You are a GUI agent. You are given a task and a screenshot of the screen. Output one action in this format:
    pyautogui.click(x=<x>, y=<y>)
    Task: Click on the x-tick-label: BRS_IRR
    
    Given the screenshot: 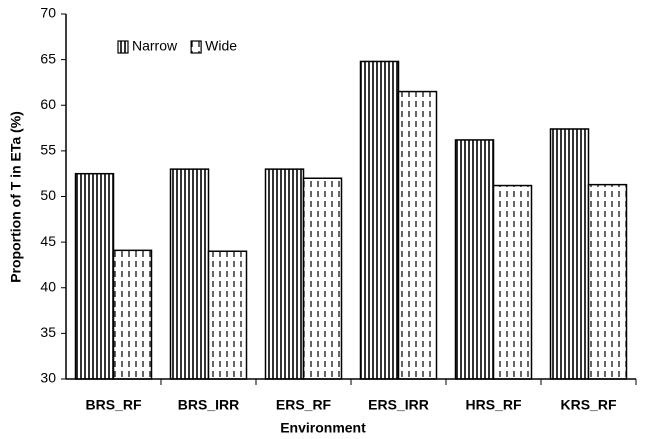 What is the action you would take?
    pyautogui.click(x=208, y=405)
    